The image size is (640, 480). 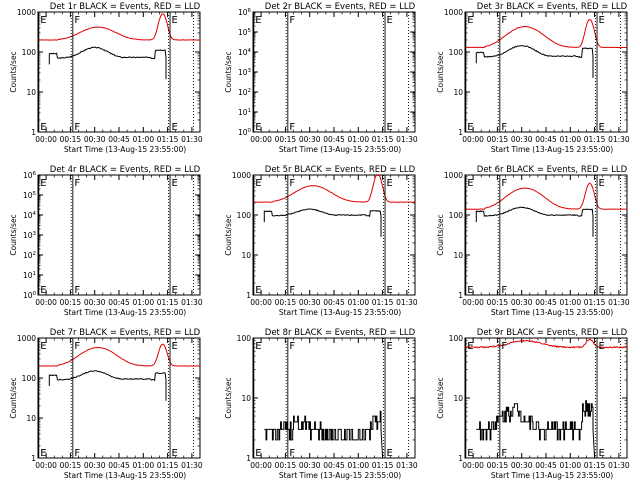 I want to click on y-tick-label: 10¹, so click(x=29, y=275).